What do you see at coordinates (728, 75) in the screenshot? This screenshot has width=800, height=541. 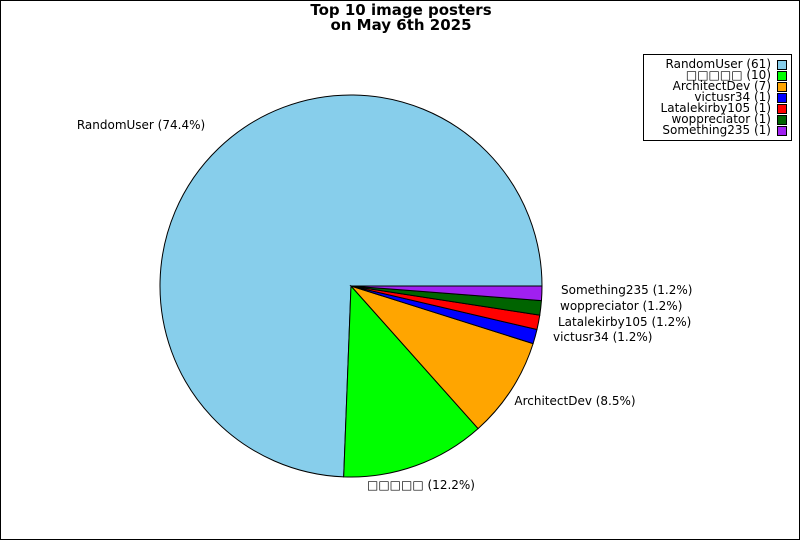 I see `legend-label: □□□□□ (10)` at bounding box center [728, 75].